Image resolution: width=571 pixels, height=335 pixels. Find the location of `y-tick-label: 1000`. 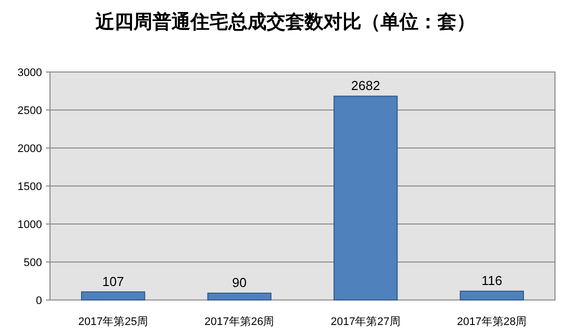

y-tick-label: 1000 is located at coordinates (30, 225).